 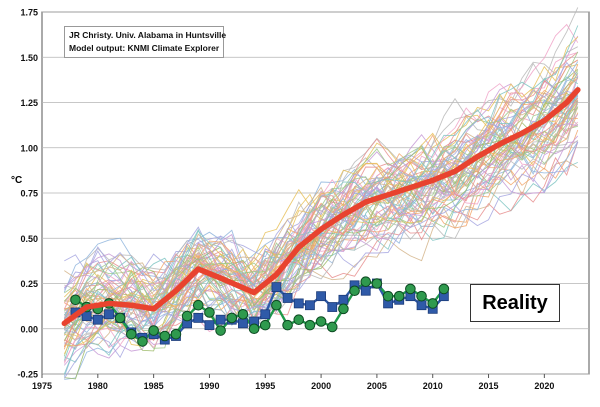 What do you see at coordinates (29, 329) in the screenshot?
I see `y-tick-label: 0.00` at bounding box center [29, 329].